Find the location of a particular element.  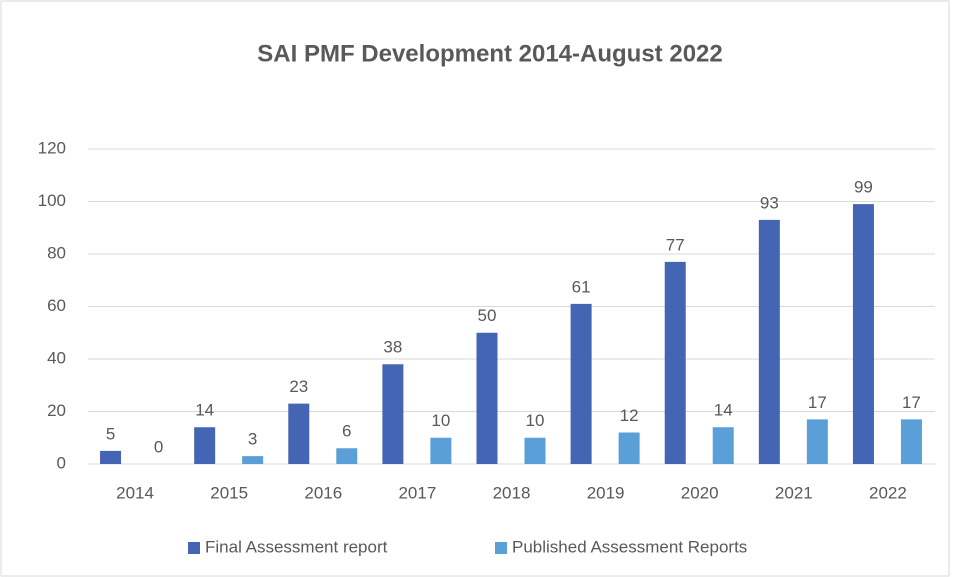

y-tick-label: 20 is located at coordinates (56, 410).